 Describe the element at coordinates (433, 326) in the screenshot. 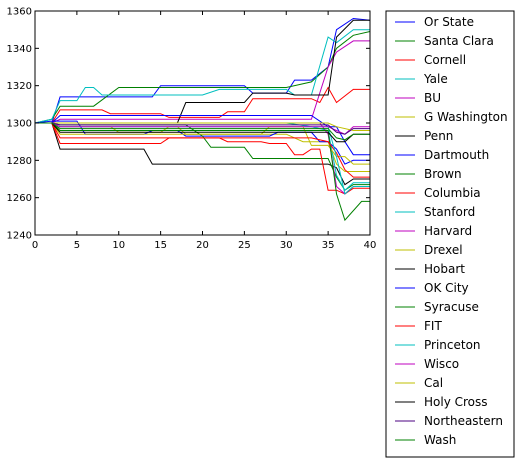

I see `legend-label: FIT` at that location.